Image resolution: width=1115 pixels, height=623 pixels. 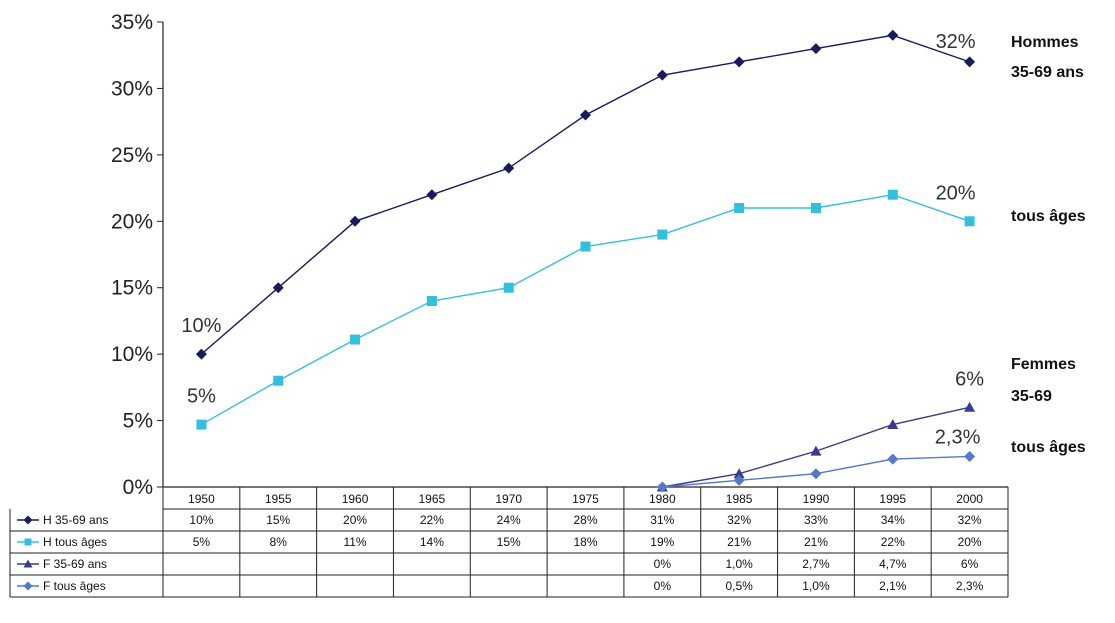 What do you see at coordinates (893, 586) in the screenshot?
I see `table-cell: 2,1%` at bounding box center [893, 586].